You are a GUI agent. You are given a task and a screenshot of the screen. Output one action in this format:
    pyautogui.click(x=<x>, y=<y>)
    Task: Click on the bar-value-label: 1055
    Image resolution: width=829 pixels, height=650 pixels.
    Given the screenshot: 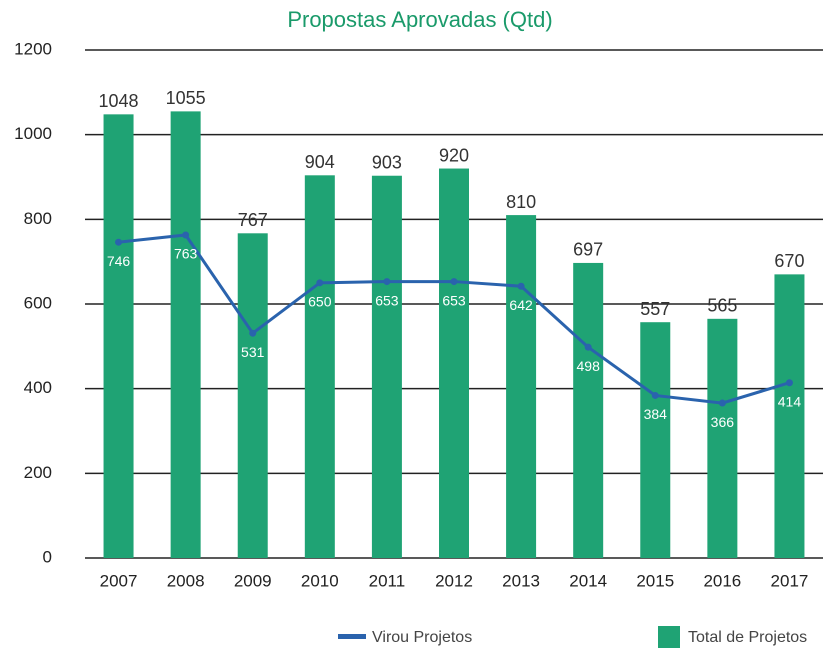 What is the action you would take?
    pyautogui.click(x=186, y=98)
    